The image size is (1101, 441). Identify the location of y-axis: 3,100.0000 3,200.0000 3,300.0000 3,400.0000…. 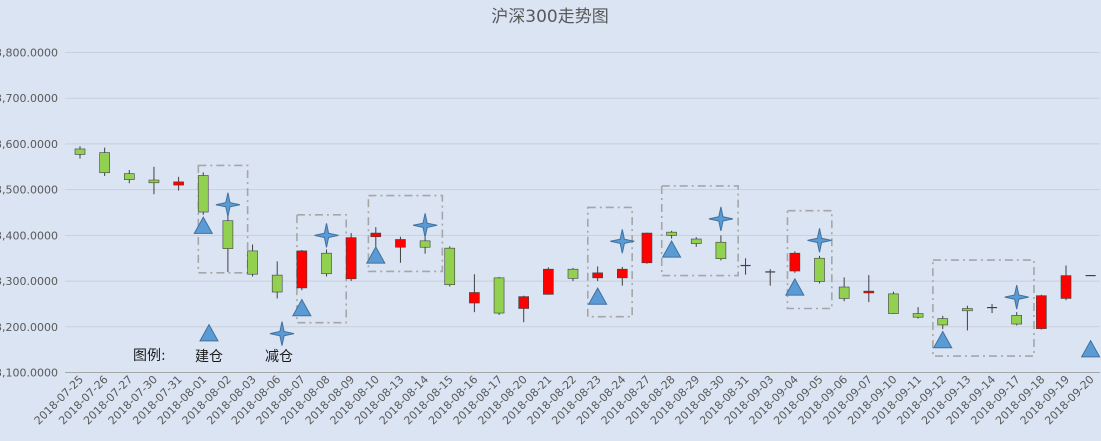
(29, 213).